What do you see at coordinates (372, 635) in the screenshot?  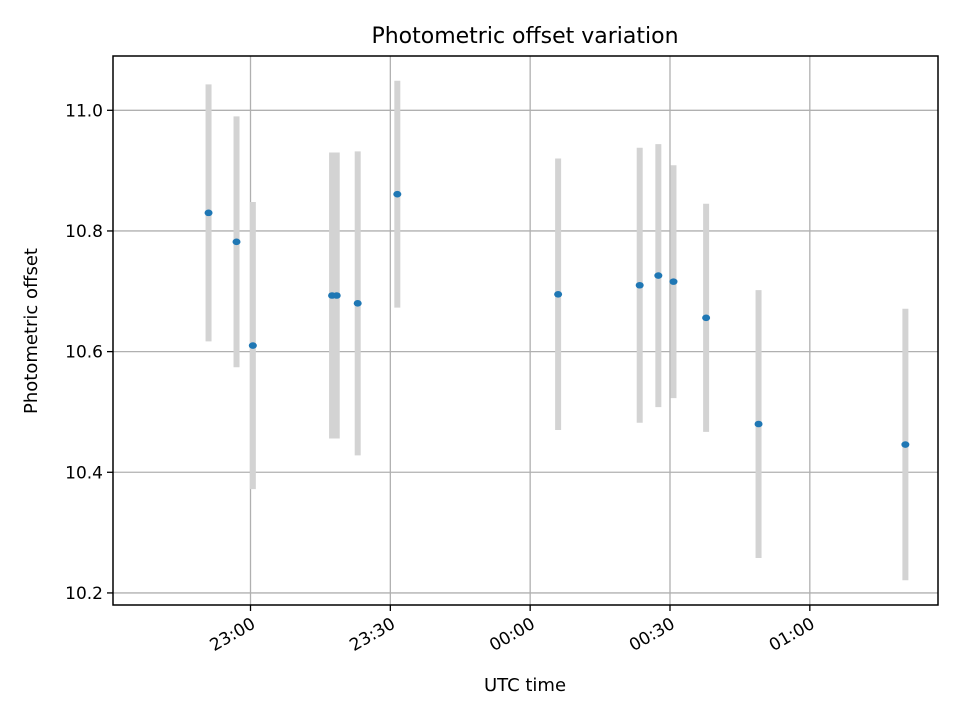 I see `x-tick-label: 23:30` at bounding box center [372, 635].